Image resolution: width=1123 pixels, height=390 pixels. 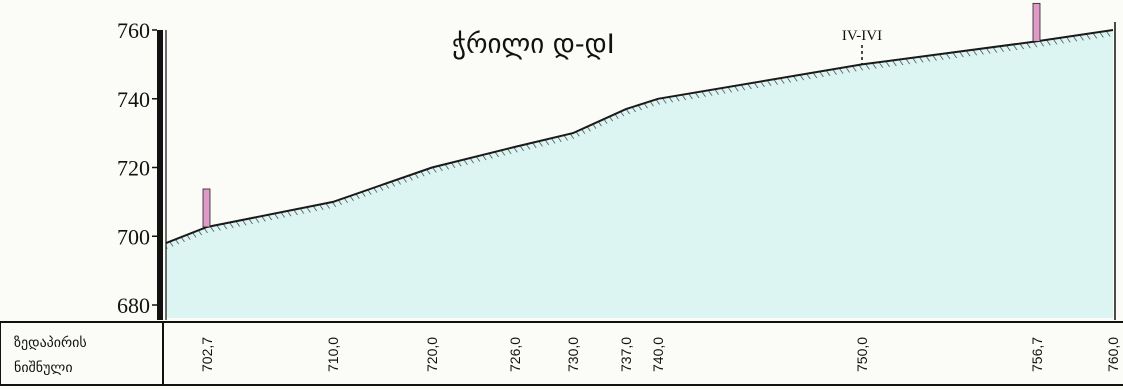 What do you see at coordinates (862, 36) in the screenshot?
I see `section-marker-label: IV-IVI` at bounding box center [862, 36].